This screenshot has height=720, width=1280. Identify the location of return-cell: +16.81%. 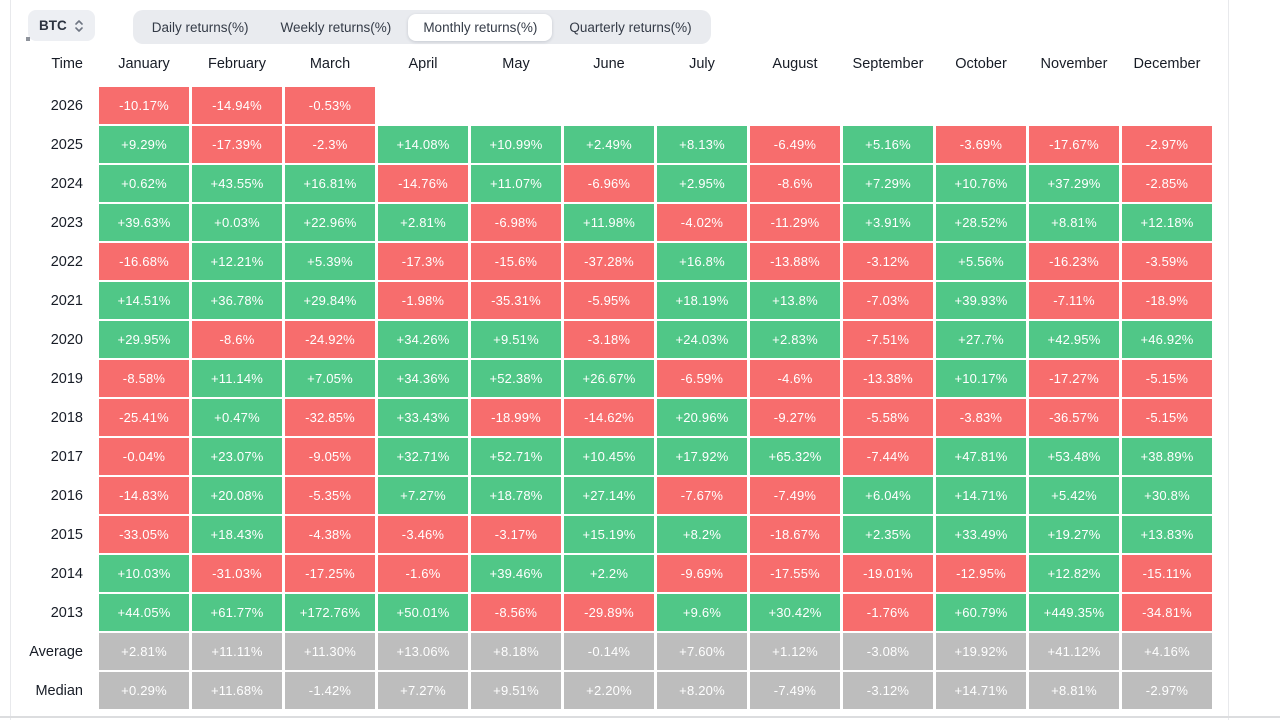
(330, 183).